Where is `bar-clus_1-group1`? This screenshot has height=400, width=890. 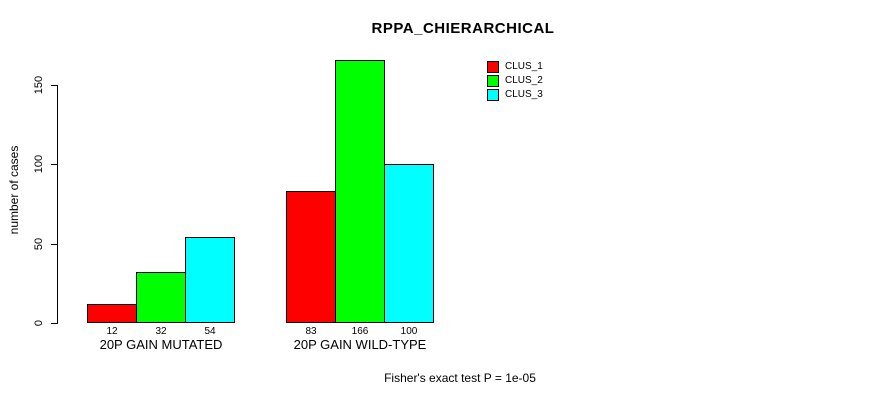 bar-clus_1-group1 is located at coordinates (112, 313).